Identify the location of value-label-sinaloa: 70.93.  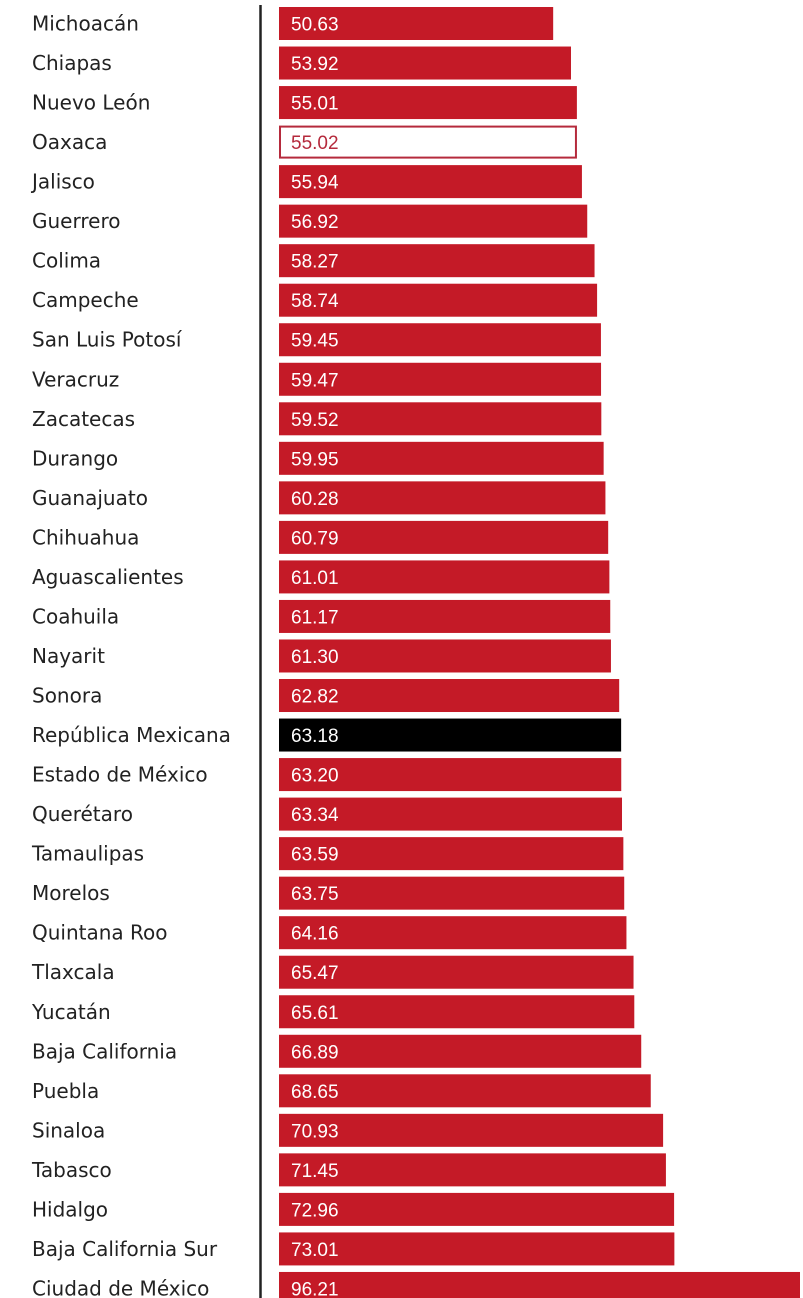
(315, 1131).